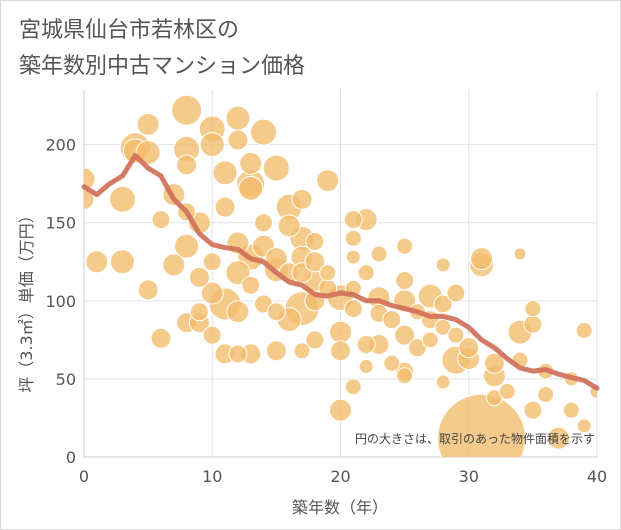  What do you see at coordinates (212, 476) in the screenshot?
I see `x-tick-label: 10` at bounding box center [212, 476].